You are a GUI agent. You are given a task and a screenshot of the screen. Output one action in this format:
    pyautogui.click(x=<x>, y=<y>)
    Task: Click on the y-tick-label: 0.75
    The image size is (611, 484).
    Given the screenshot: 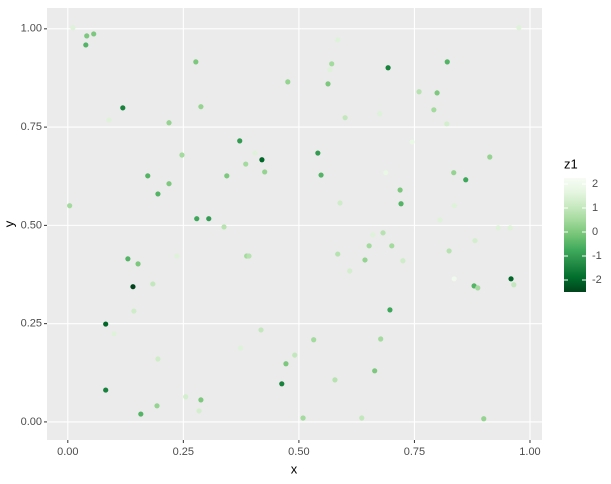 What is the action you would take?
    pyautogui.click(x=31, y=127)
    